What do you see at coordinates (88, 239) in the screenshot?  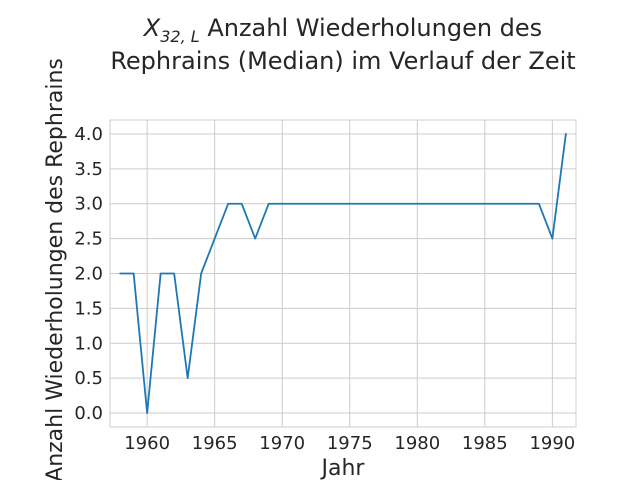 I see `y-tick-label: 2.5` at bounding box center [88, 239].